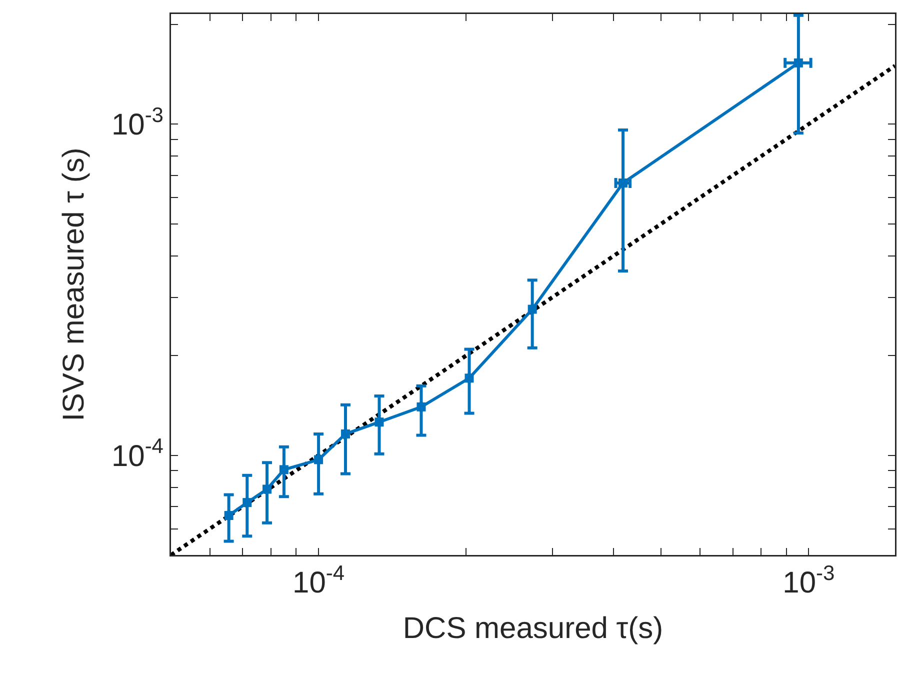  What do you see at coordinates (74, 285) in the screenshot?
I see `y-axis-title: ISVS measured τ (s)` at bounding box center [74, 285].